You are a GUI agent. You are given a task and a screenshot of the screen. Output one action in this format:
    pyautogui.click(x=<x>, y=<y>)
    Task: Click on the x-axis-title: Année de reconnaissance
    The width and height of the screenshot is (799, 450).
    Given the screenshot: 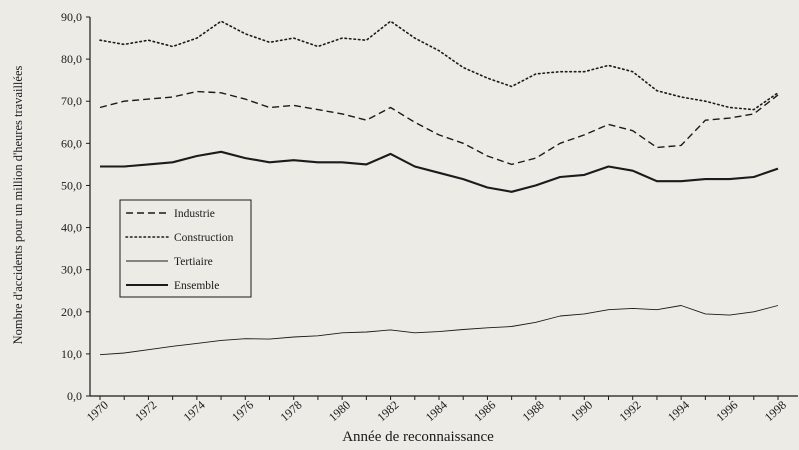 What is the action you would take?
    pyautogui.click(x=418, y=437)
    